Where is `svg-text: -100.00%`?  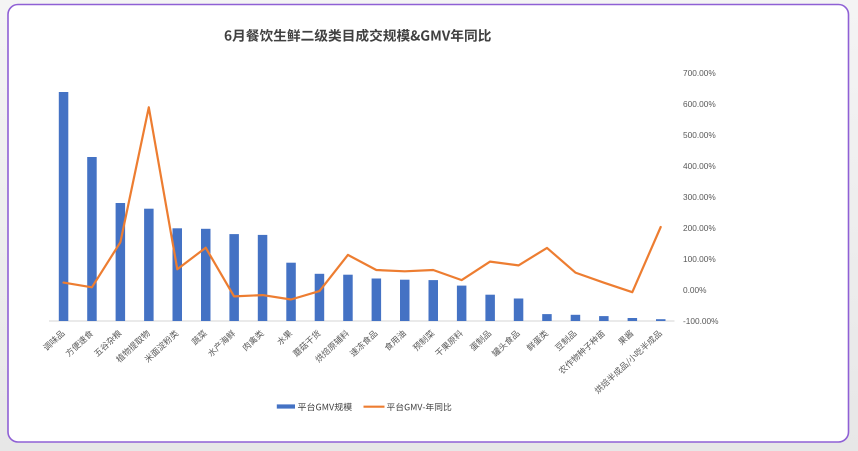
svg-text: -100.00% is located at coordinates (701, 321).